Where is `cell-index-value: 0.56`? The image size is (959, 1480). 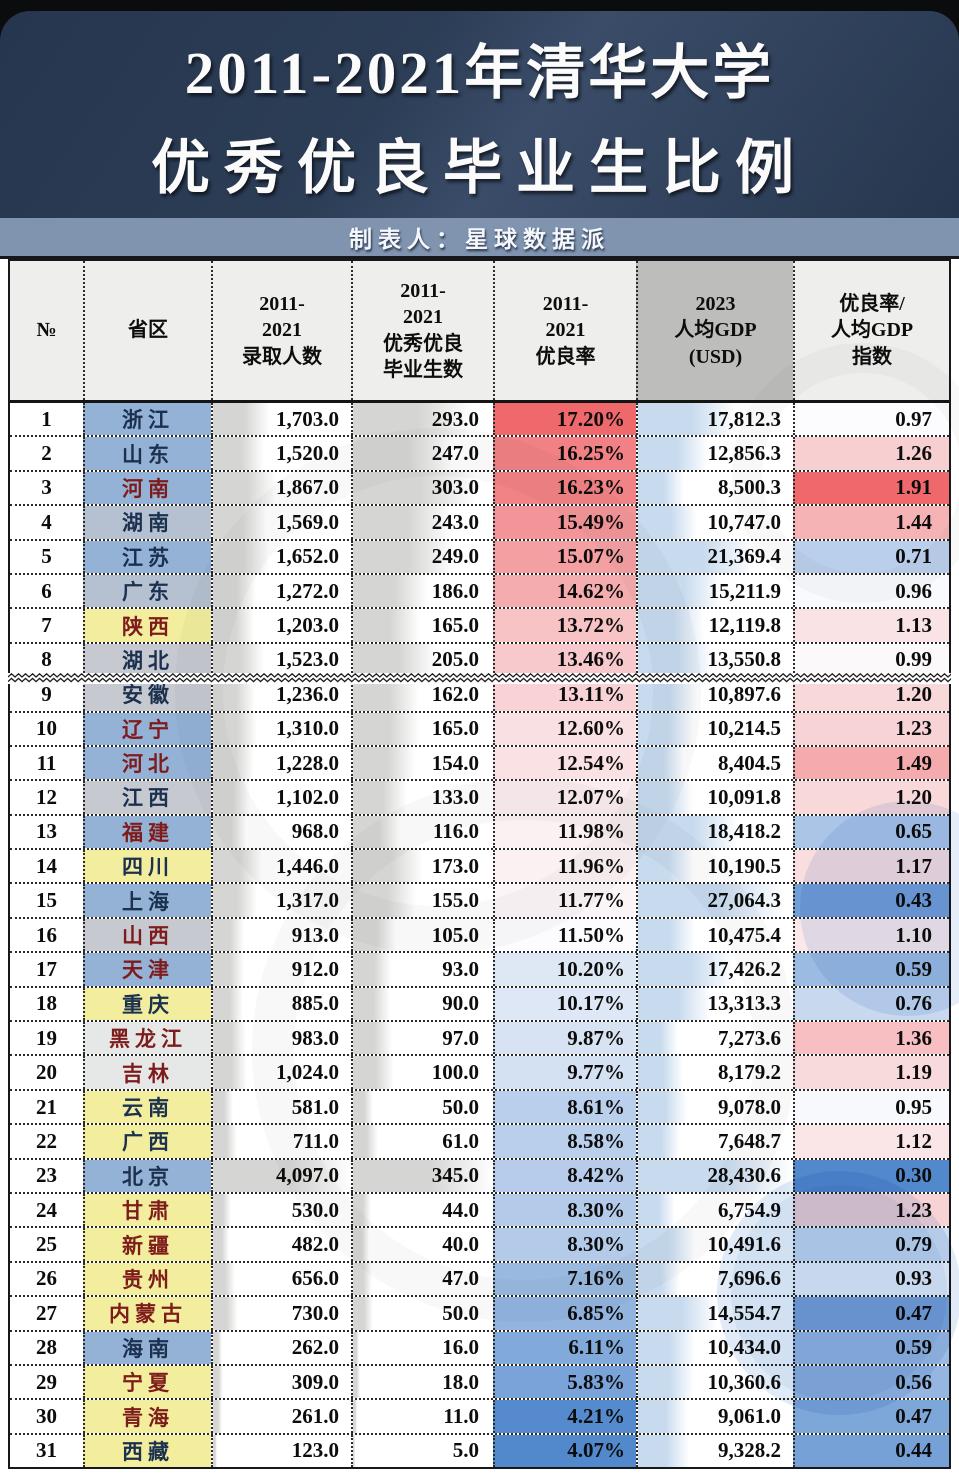
cell-index-value: 0.56 is located at coordinates (913, 1381).